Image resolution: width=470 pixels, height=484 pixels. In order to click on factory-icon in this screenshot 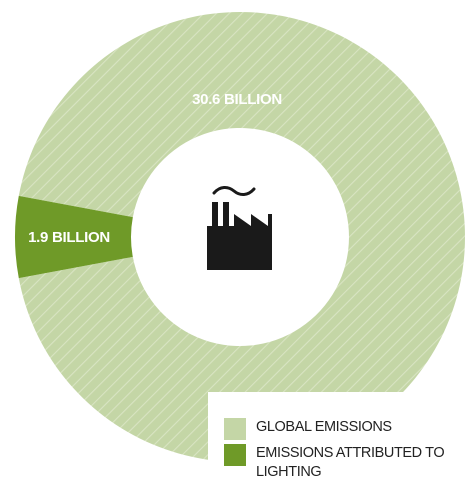, I will do `click(239, 228)`.